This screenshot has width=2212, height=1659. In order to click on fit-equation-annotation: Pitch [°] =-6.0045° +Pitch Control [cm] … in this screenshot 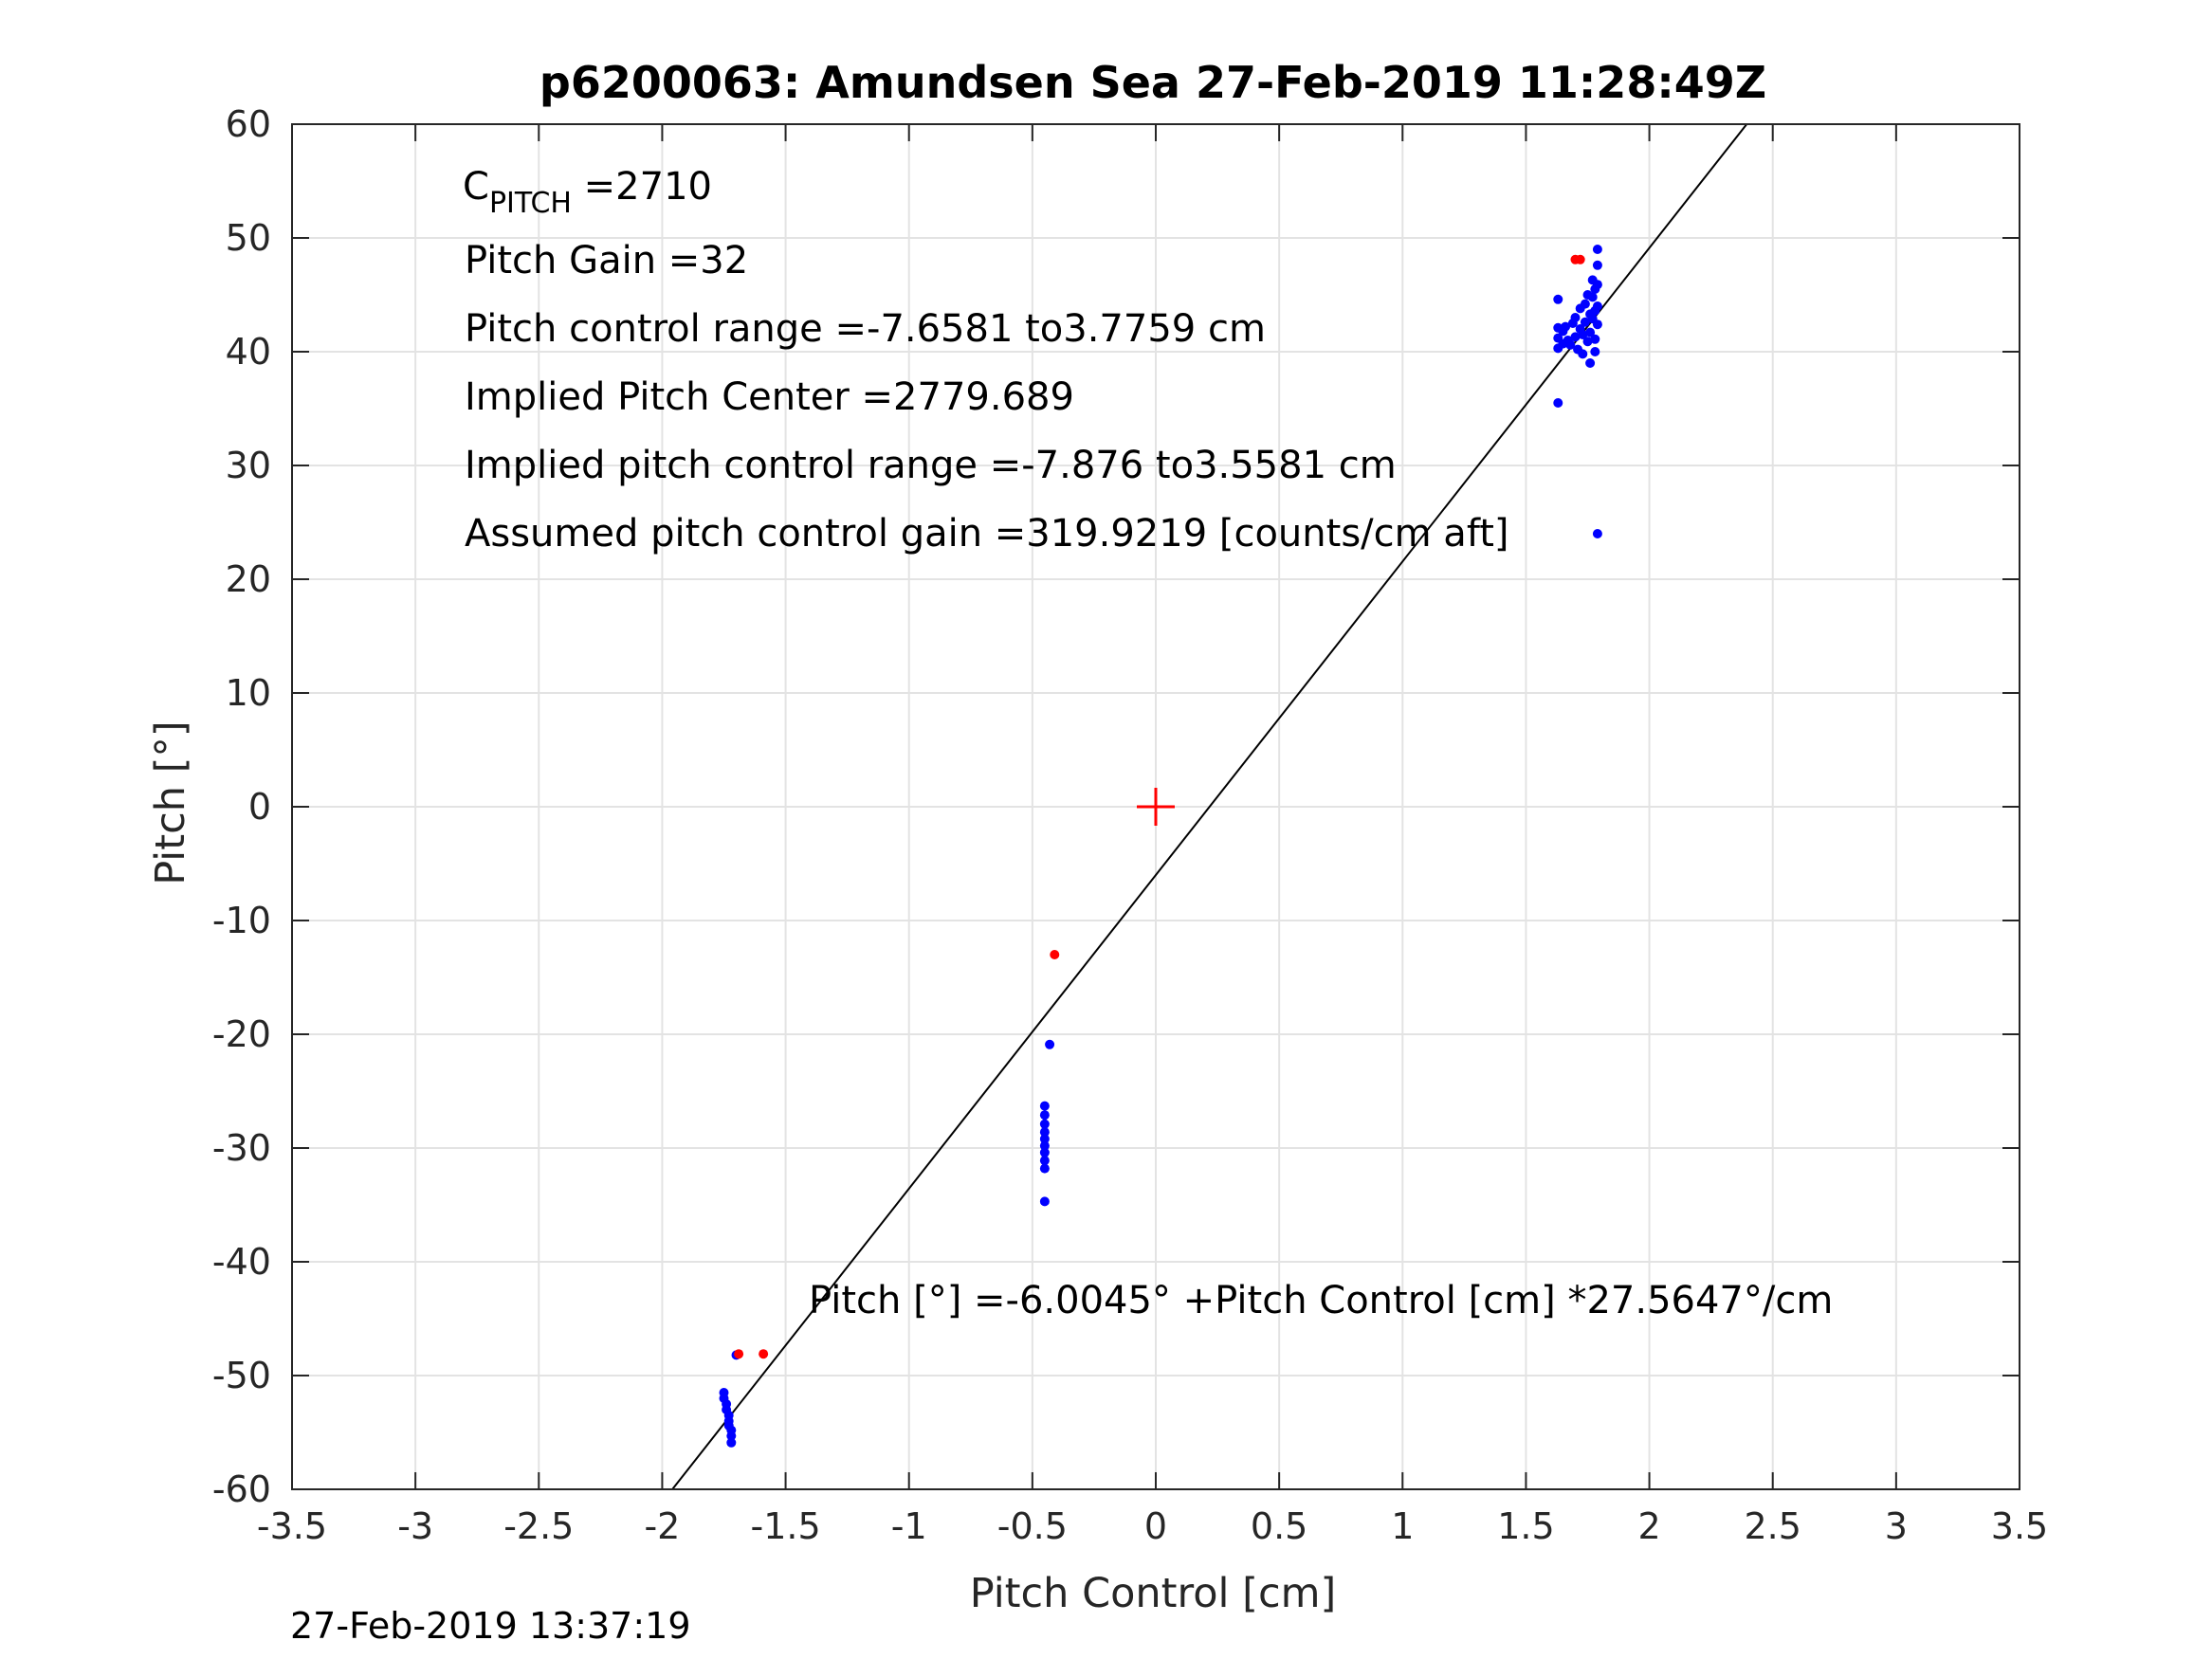, I will do `click(1321, 1300)`.